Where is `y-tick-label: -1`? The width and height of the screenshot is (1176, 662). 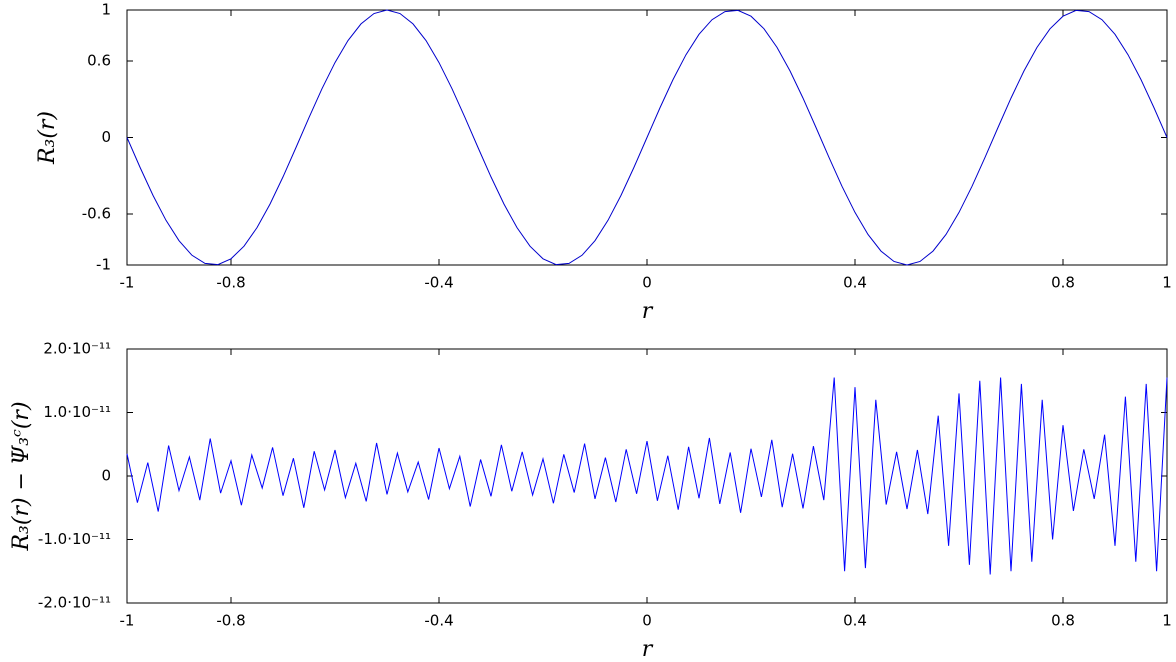 y-tick-label: -1 is located at coordinates (103, 265).